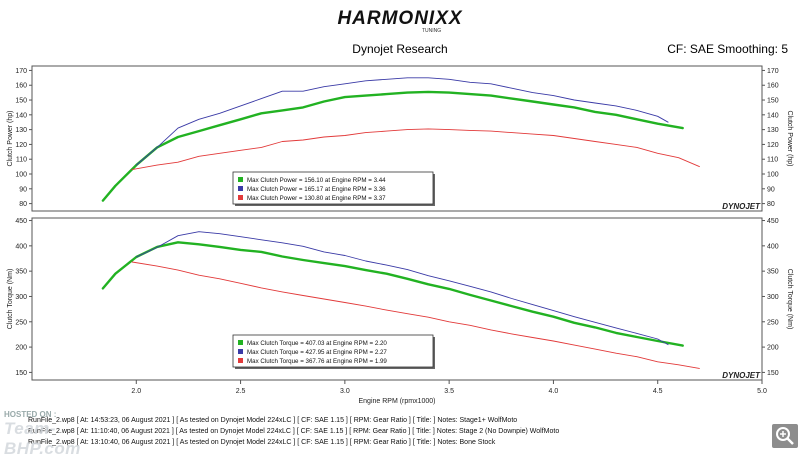  I want to click on y-tick-label-right: 140, so click(773, 115).